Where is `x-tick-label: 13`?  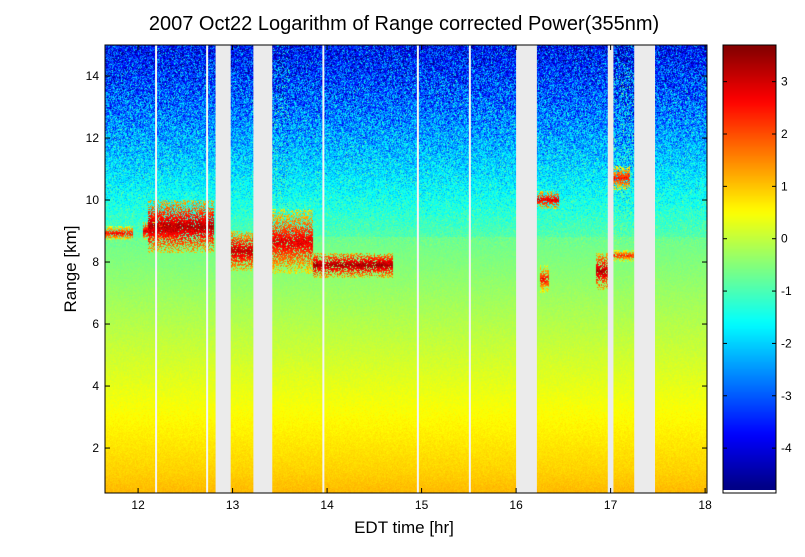 x-tick-label: 13 is located at coordinates (233, 505).